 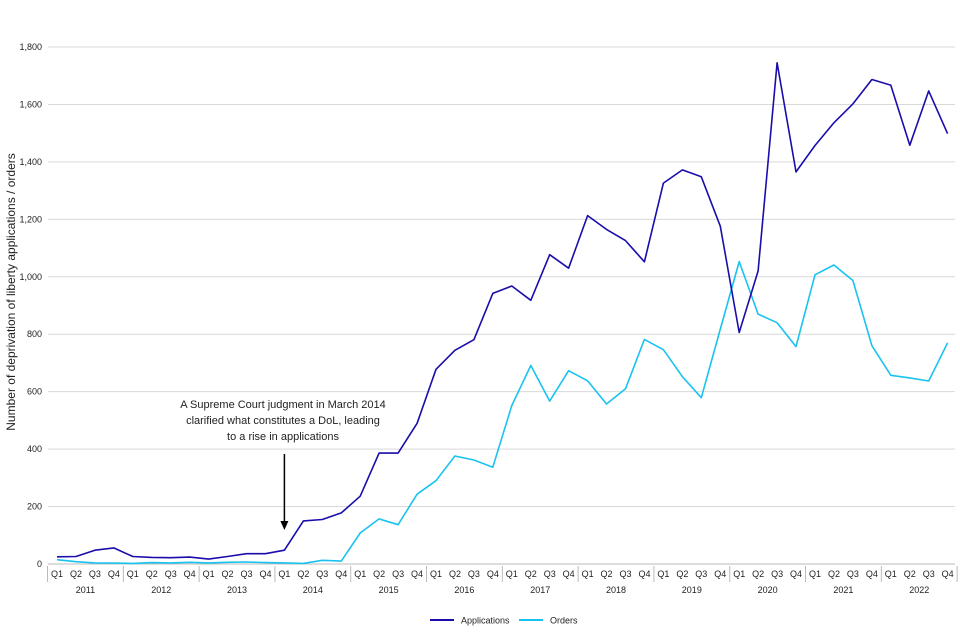 What do you see at coordinates (85, 590) in the screenshot?
I see `year-label: 2011` at bounding box center [85, 590].